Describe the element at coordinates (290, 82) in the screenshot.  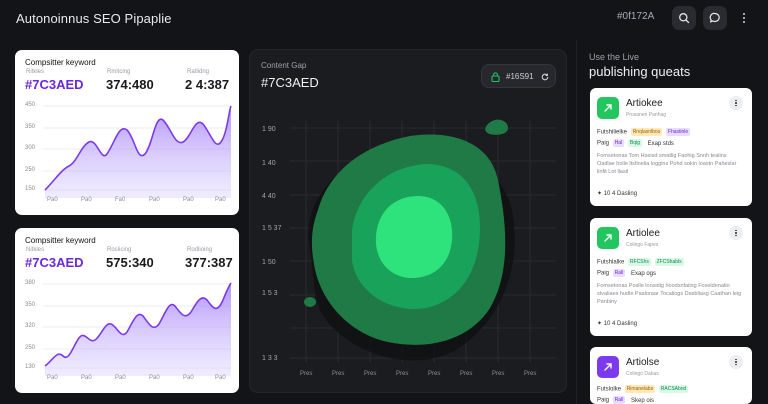
I see `panel-value: #7C3AED` at that location.